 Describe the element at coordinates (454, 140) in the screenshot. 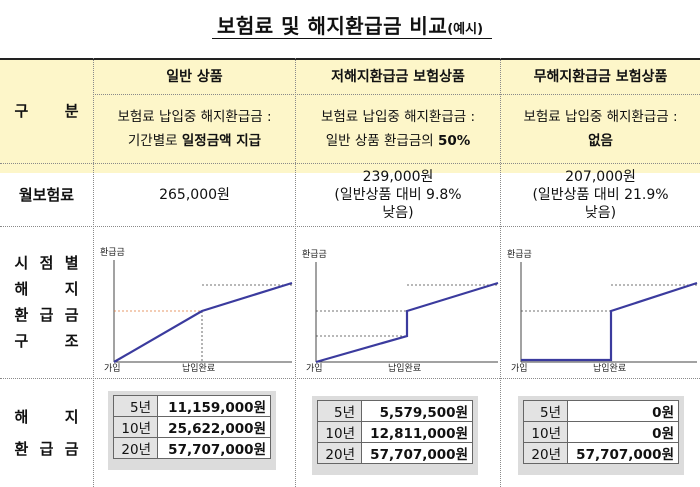

I see `desc-bold: 50%` at that location.